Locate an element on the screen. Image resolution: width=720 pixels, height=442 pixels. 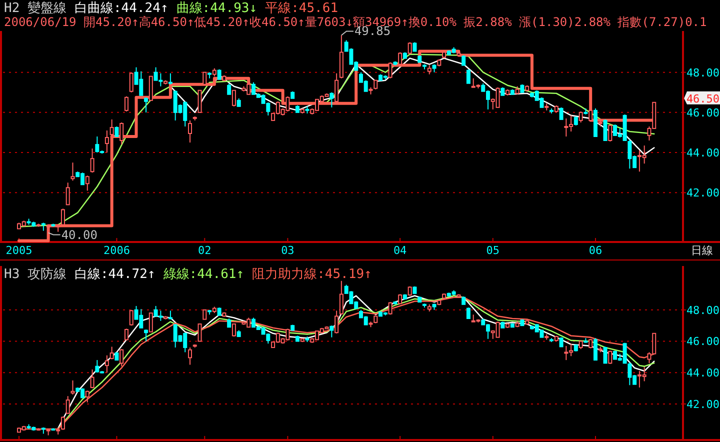
x-tick-label: 2006 is located at coordinates (116, 250).